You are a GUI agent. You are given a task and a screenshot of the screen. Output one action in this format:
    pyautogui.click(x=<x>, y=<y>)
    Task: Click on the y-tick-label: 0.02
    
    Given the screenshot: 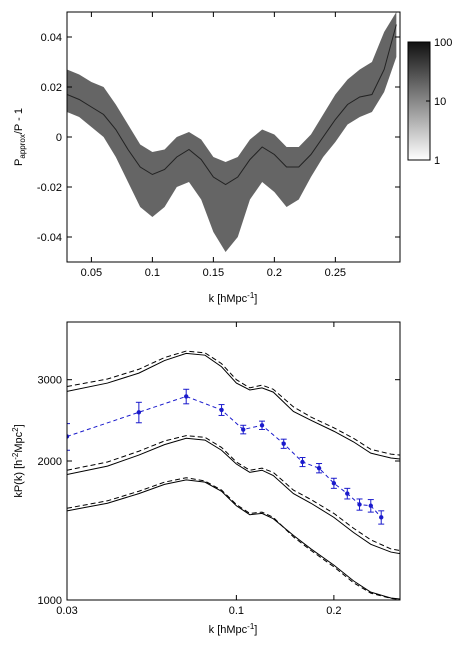 What is the action you would take?
    pyautogui.click(x=51, y=88)
    